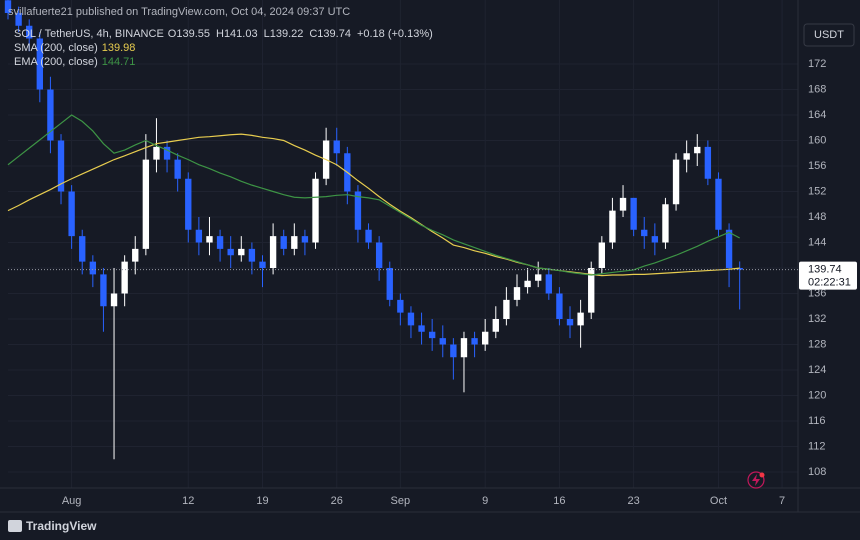 The height and width of the screenshot is (540, 860). I want to click on y-tick-label: 160, so click(817, 140).